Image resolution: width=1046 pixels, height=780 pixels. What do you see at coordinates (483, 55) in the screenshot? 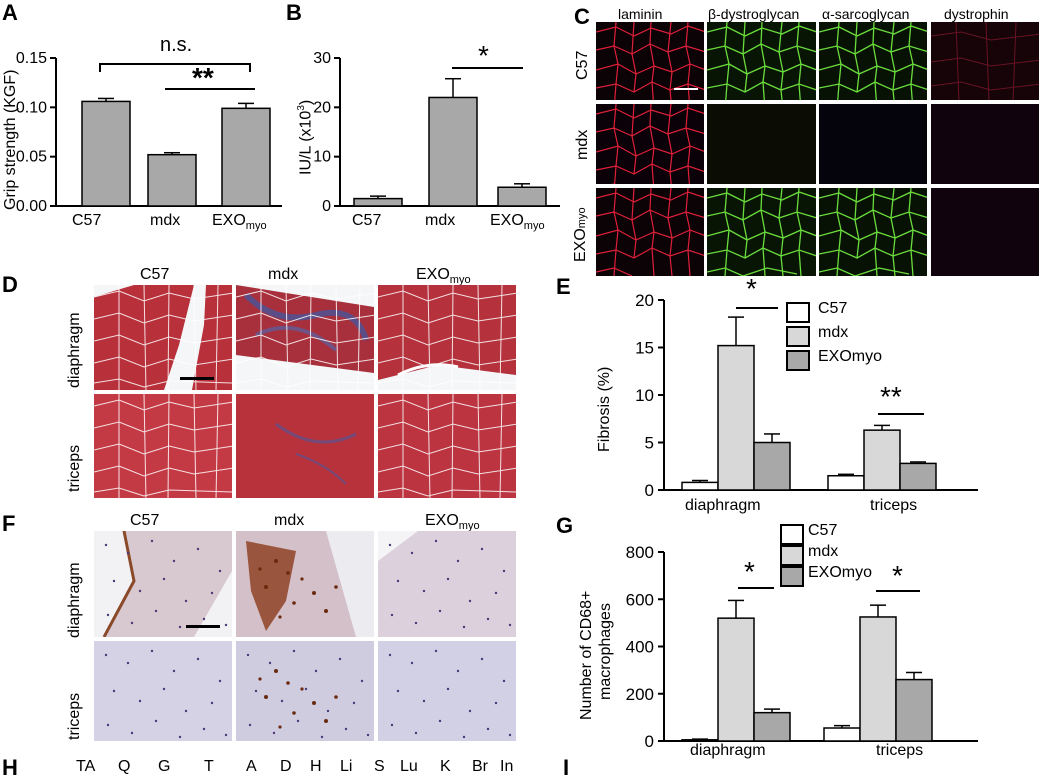
I see `panel-b-sig-label: *` at bounding box center [483, 55].